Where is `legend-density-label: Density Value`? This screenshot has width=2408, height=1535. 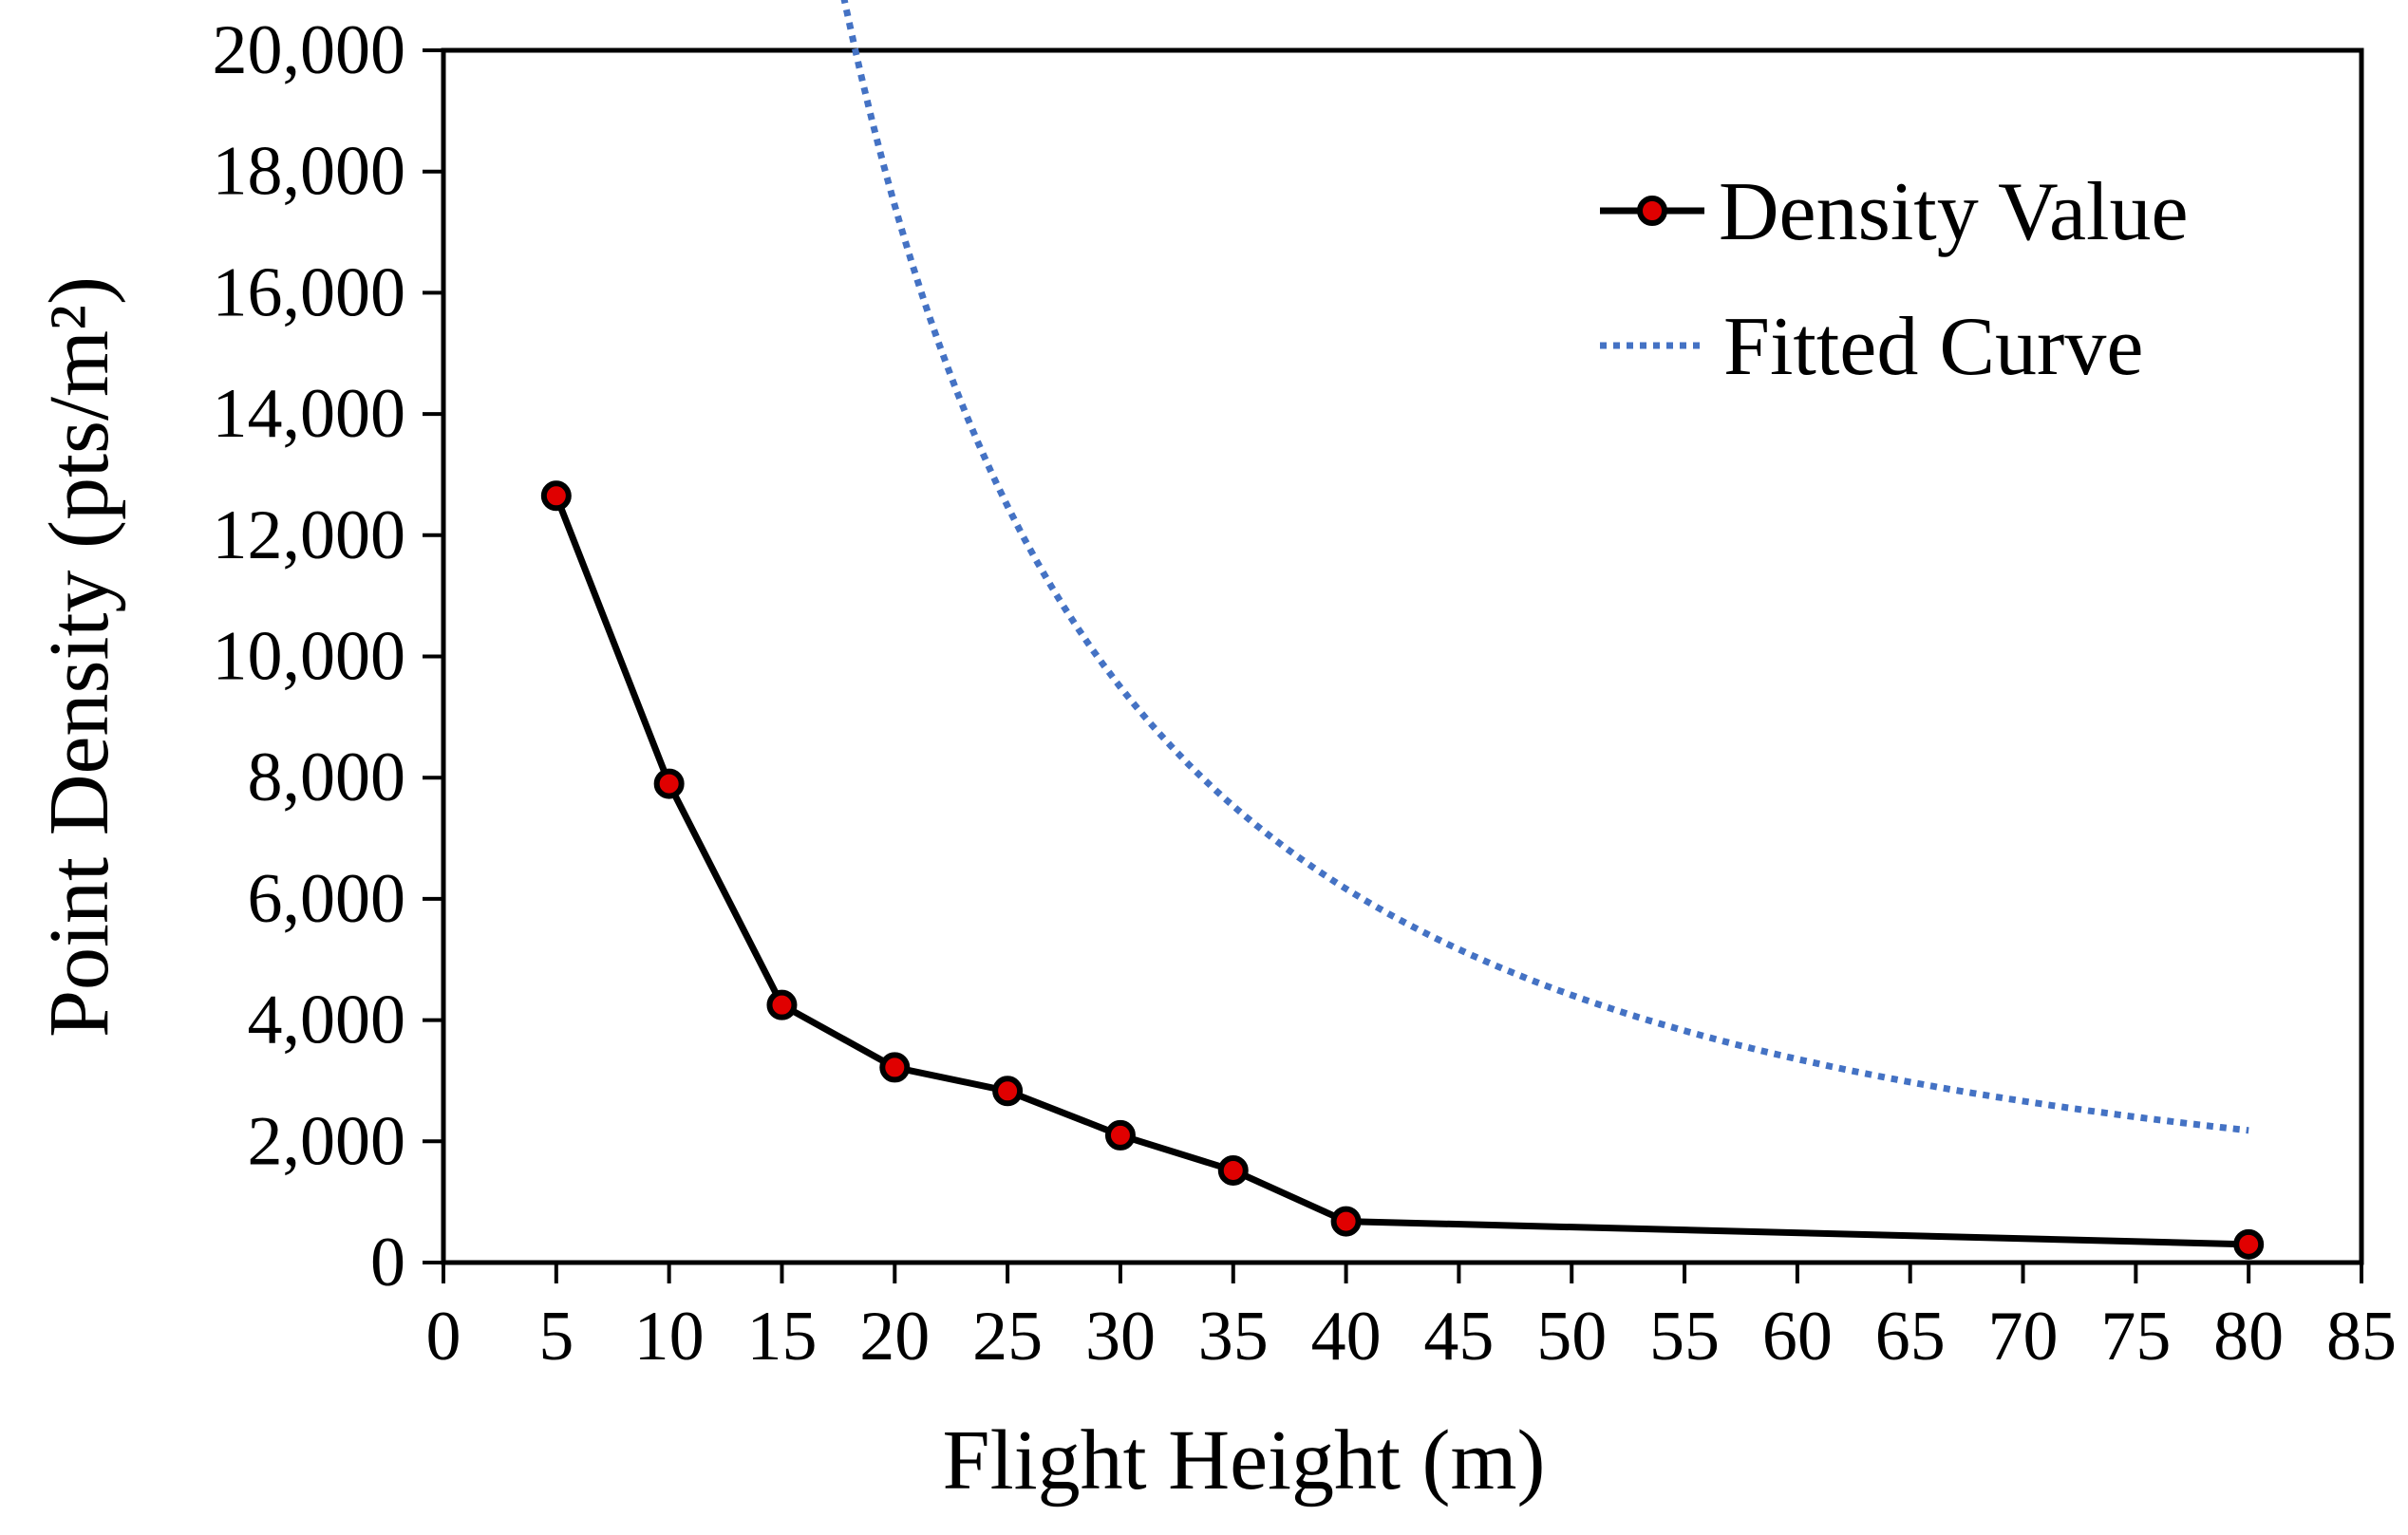 legend-density-label: Density Value is located at coordinates (1954, 212).